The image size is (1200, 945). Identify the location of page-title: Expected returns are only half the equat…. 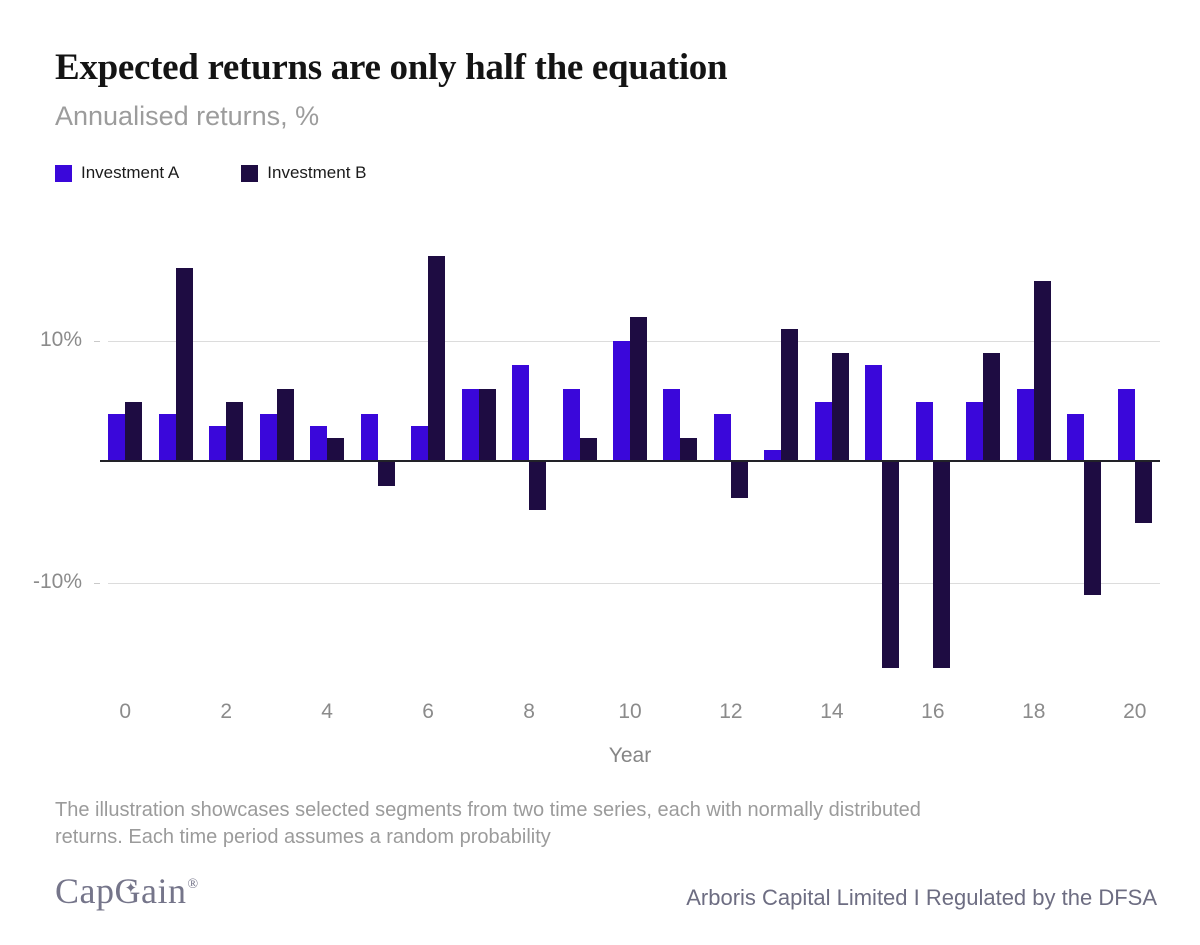
(391, 67).